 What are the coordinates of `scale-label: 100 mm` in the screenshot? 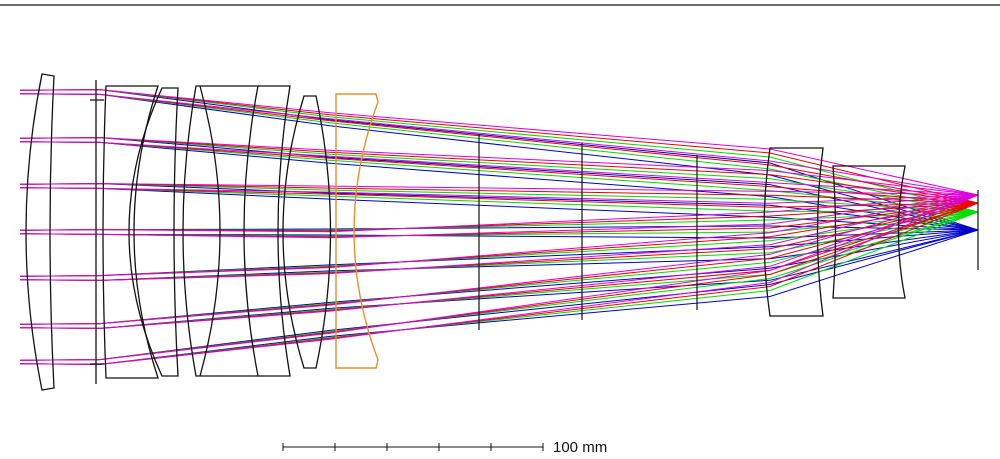 It's located at (580, 447).